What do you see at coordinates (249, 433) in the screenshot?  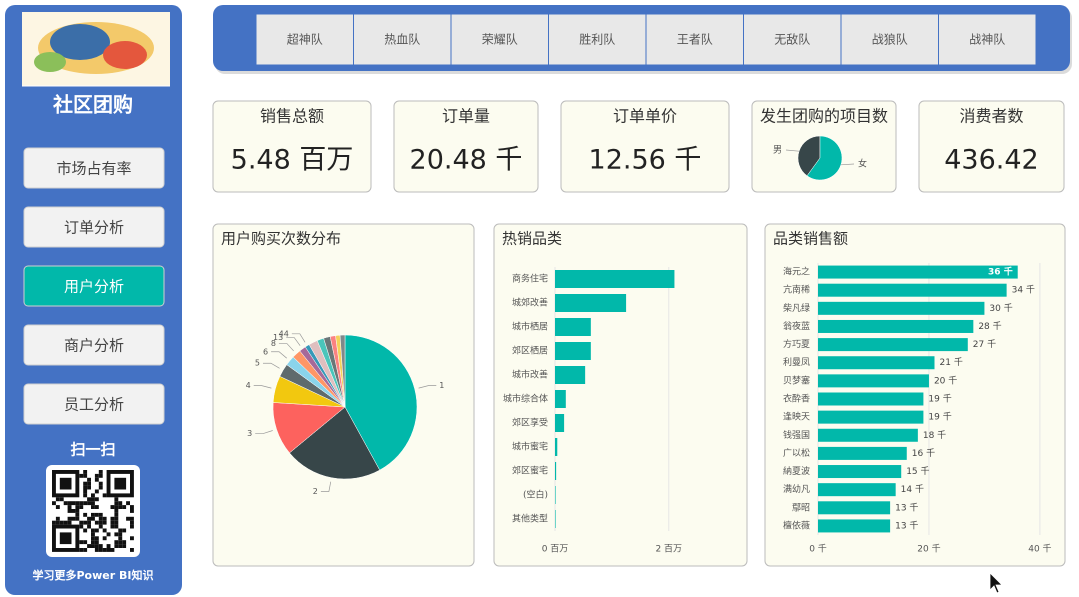 I see `pie-label: 3` at bounding box center [249, 433].